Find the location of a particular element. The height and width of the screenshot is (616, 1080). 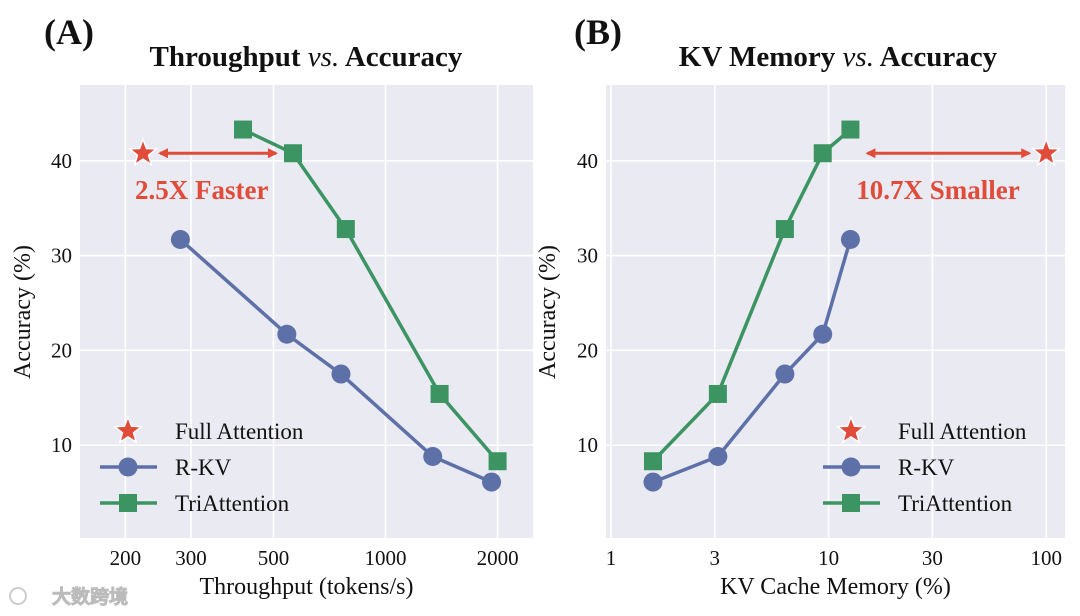

x-axis-label: Throughput (tokens/s) is located at coordinates (307, 587).